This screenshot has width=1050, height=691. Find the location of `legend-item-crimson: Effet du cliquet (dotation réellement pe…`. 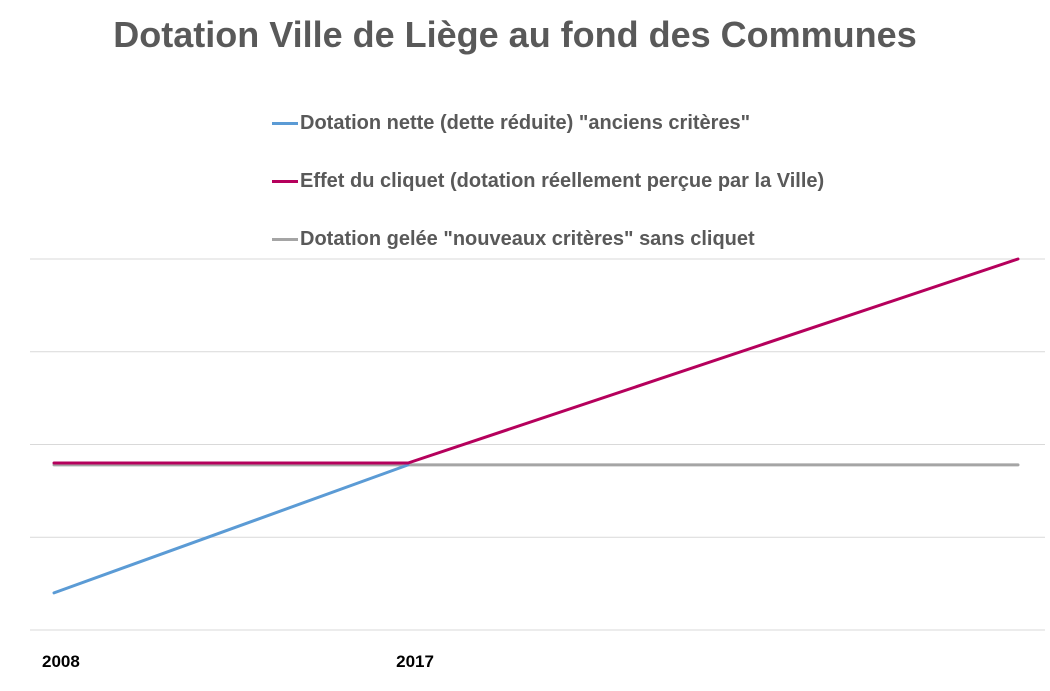

legend-item-crimson: Effet du cliquet (dotation réellement pe… is located at coordinates (548, 181).